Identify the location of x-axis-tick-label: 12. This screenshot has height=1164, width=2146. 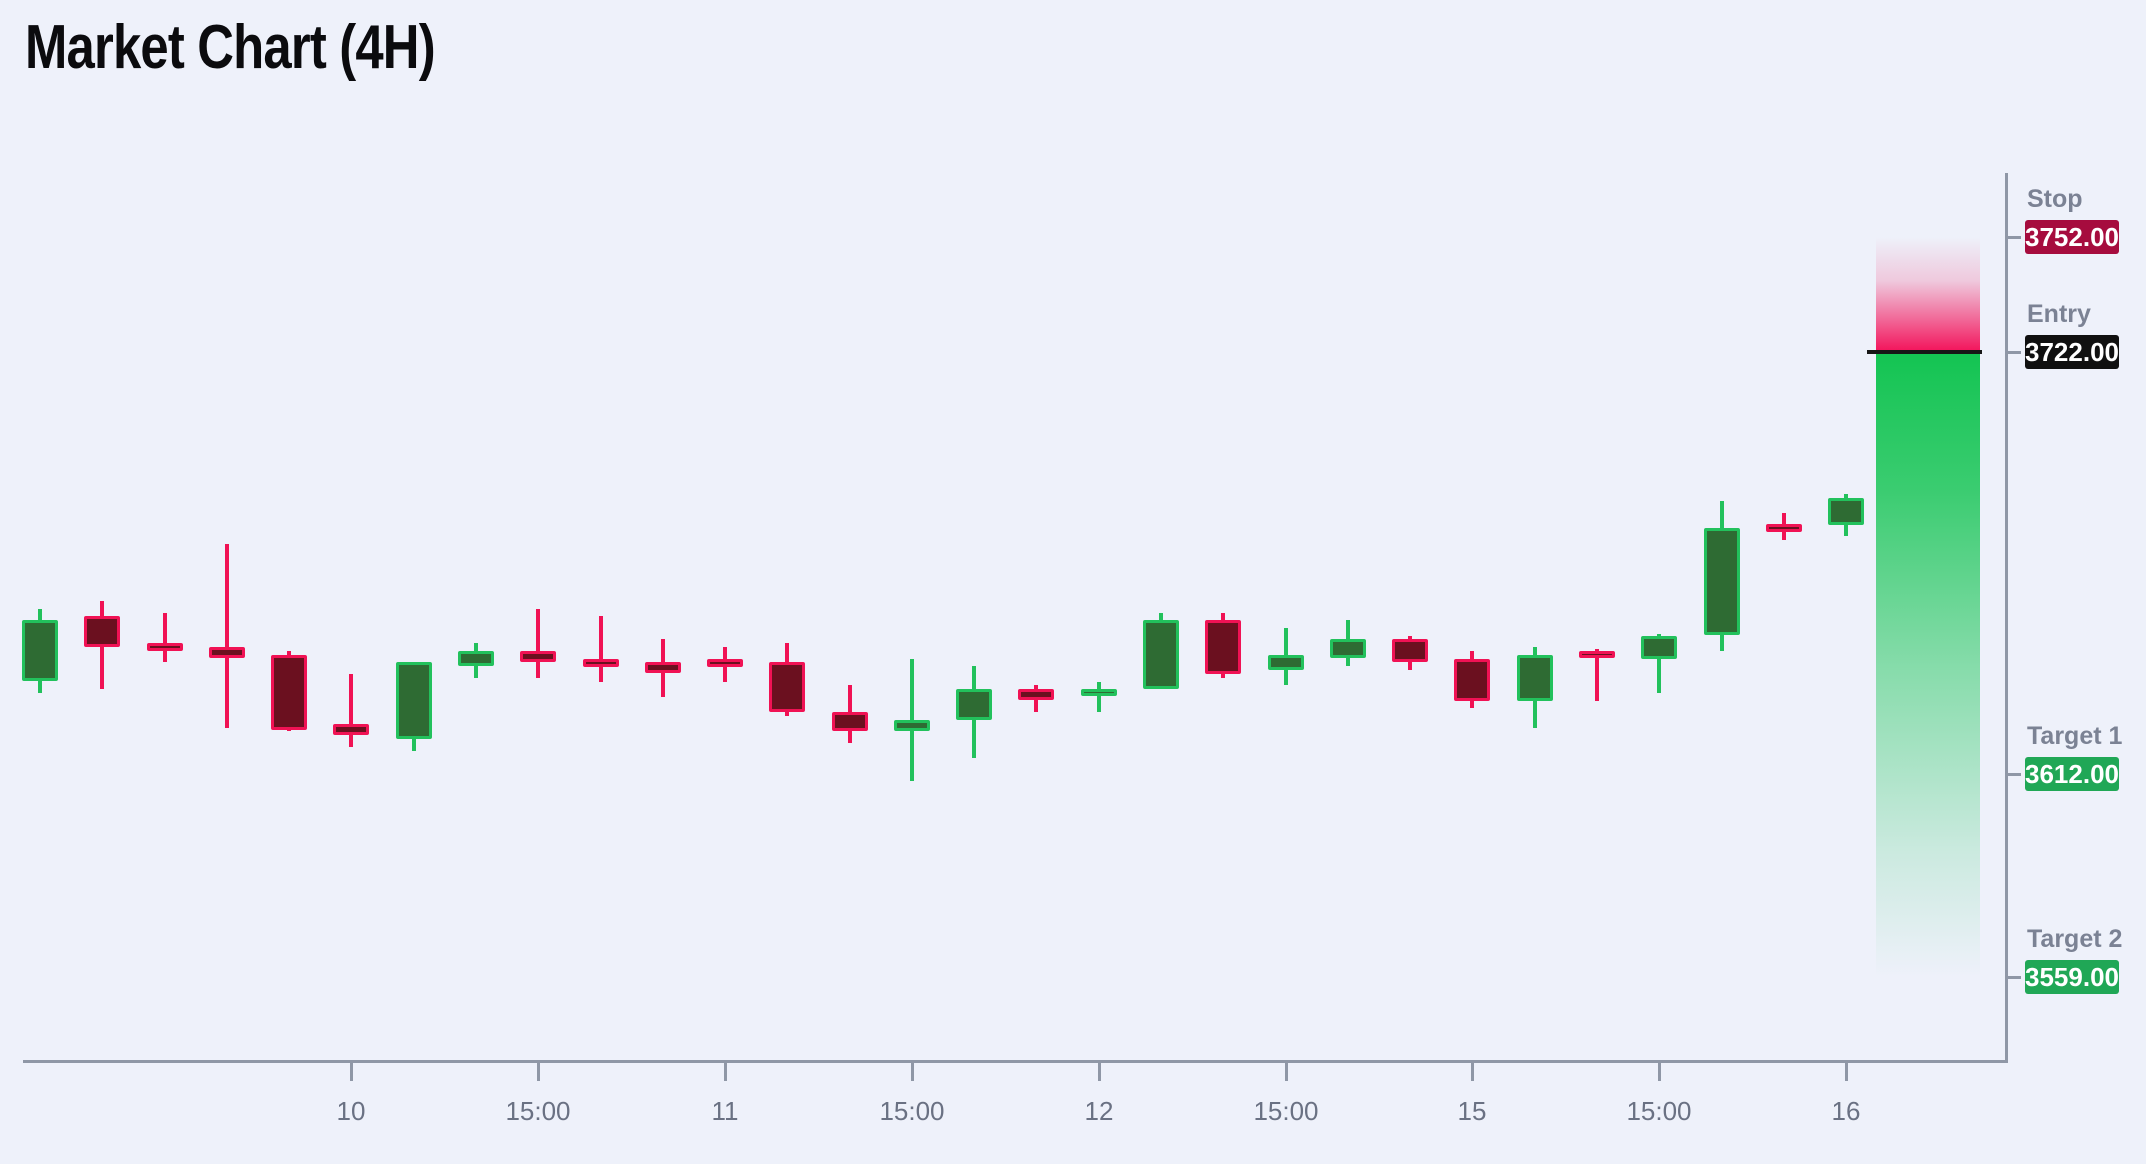
(1099, 1111).